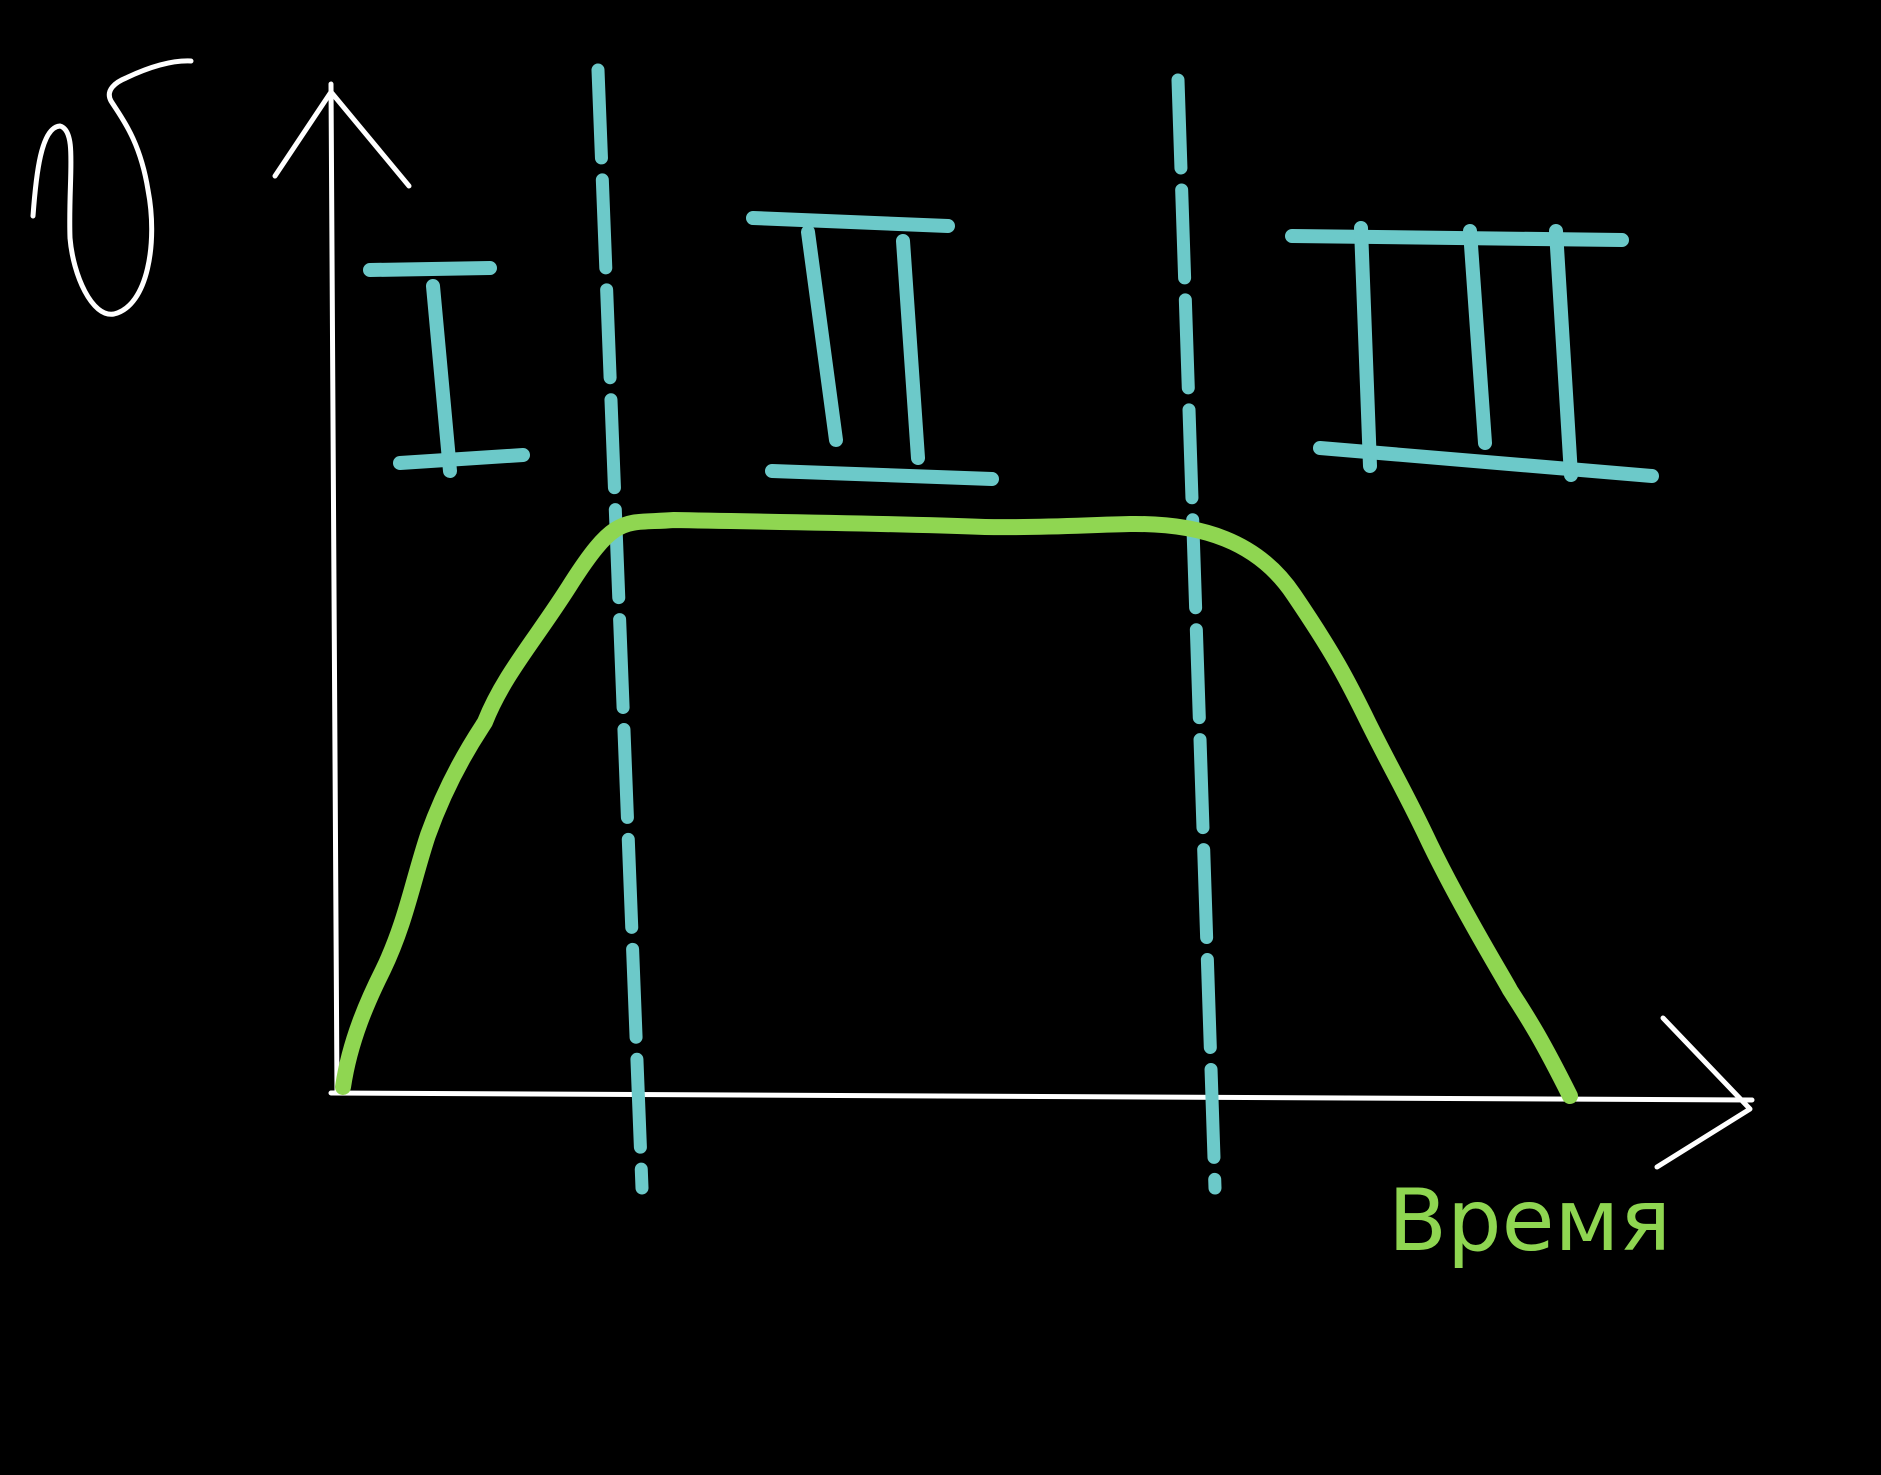 The width and height of the screenshot is (1881, 1475). What do you see at coordinates (112, 187) in the screenshot?
I see `y-axis-symbol-icon` at bounding box center [112, 187].